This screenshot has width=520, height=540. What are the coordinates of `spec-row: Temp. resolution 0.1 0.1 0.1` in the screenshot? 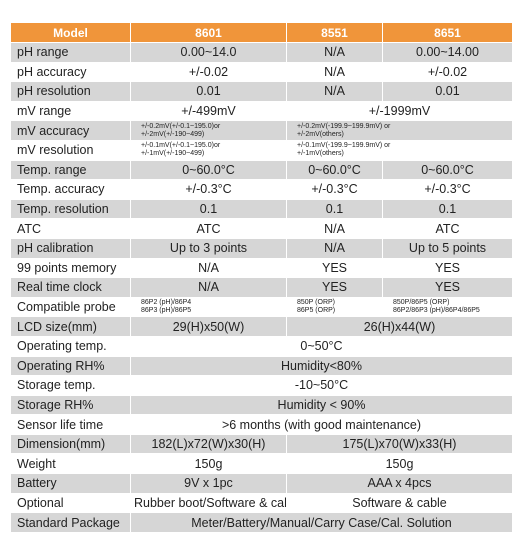 It's located at (261, 209).